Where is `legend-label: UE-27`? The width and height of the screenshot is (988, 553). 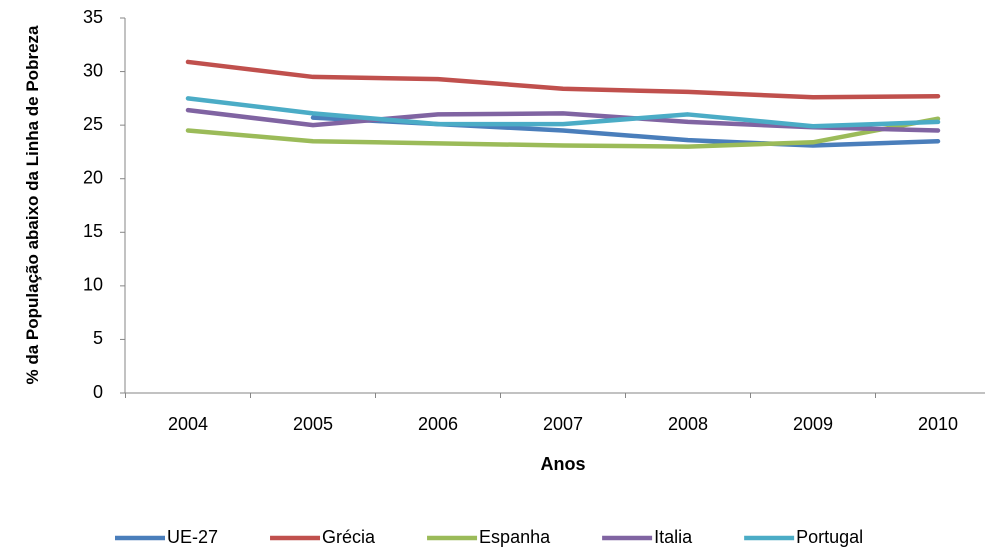 legend-label: UE-27 is located at coordinates (192, 537).